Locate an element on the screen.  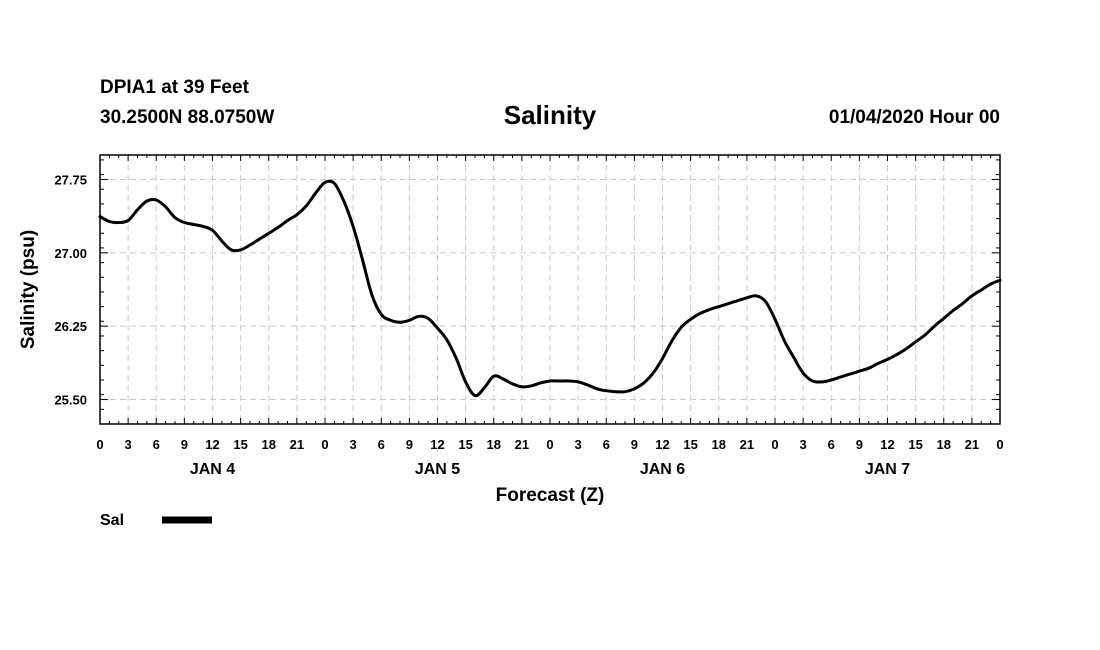
day-label: JAN 6 is located at coordinates (662, 469).